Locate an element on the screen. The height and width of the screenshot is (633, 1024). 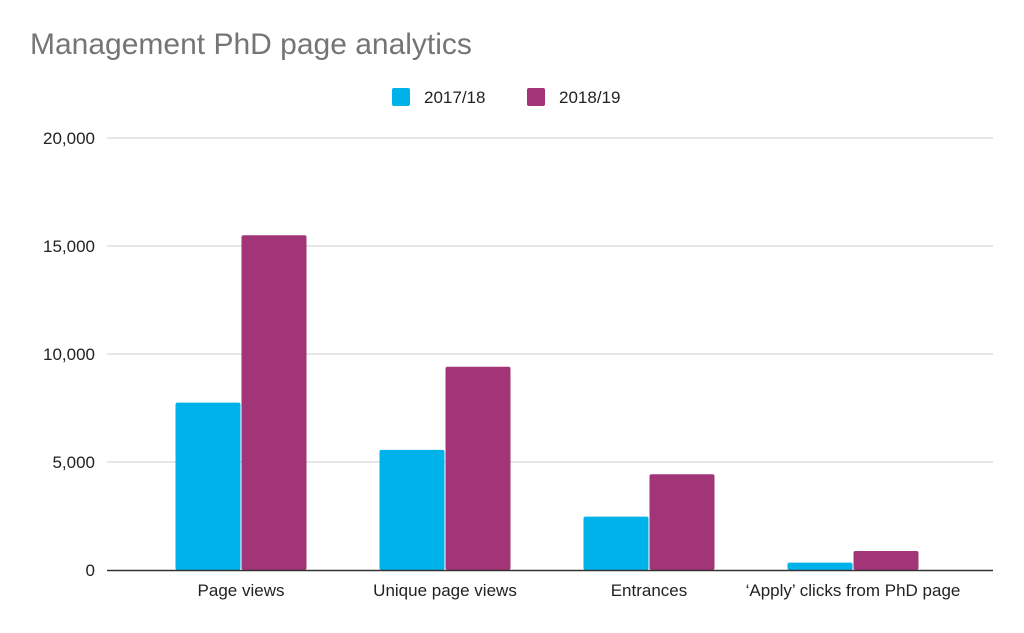
y-tick-label: 10,000 is located at coordinates (69, 354).